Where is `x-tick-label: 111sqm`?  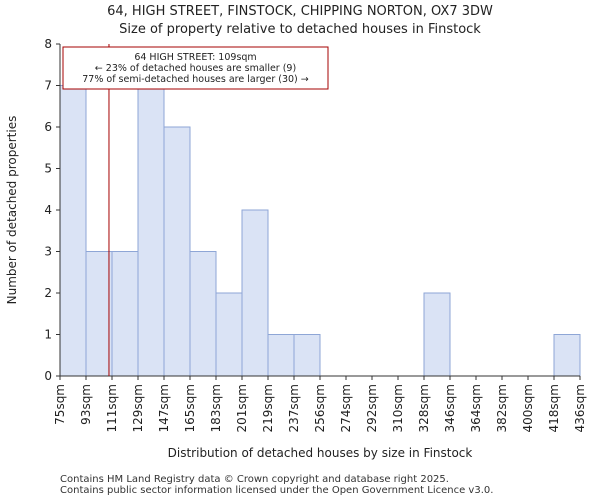 x-tick-label: 111sqm is located at coordinates (112, 408).